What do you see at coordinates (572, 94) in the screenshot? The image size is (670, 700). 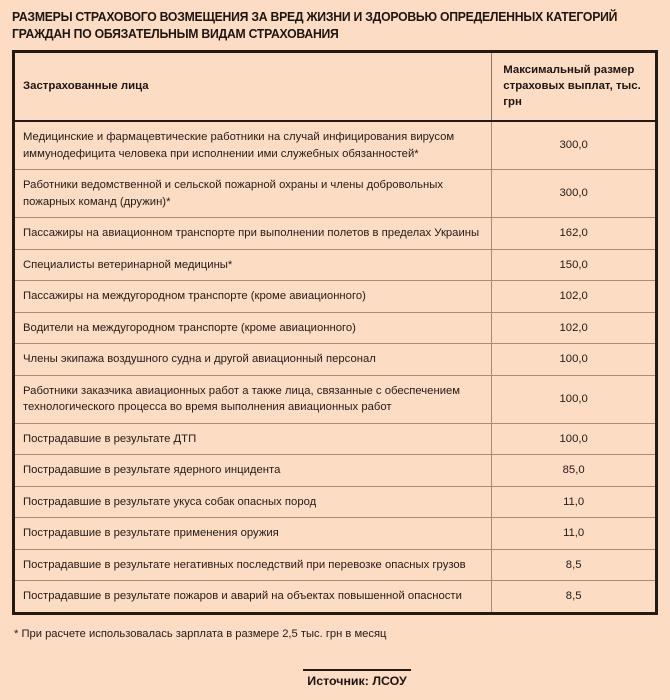 I see `column-header-max-payout-line2: страховых выплат, тыс. грн` at bounding box center [572, 94].